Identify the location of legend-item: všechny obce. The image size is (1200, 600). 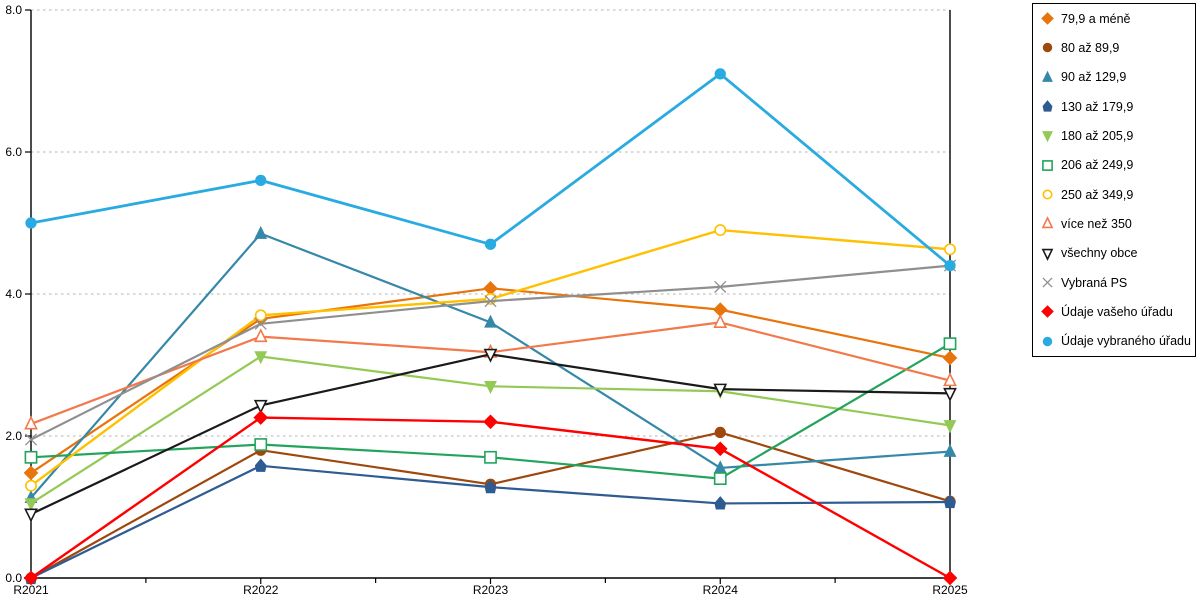
(1117, 253).